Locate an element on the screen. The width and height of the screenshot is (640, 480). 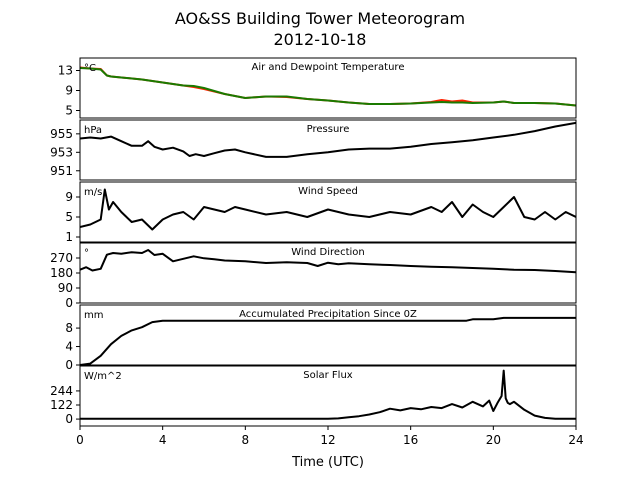
panel-unit-2: m/s is located at coordinates (93, 192).